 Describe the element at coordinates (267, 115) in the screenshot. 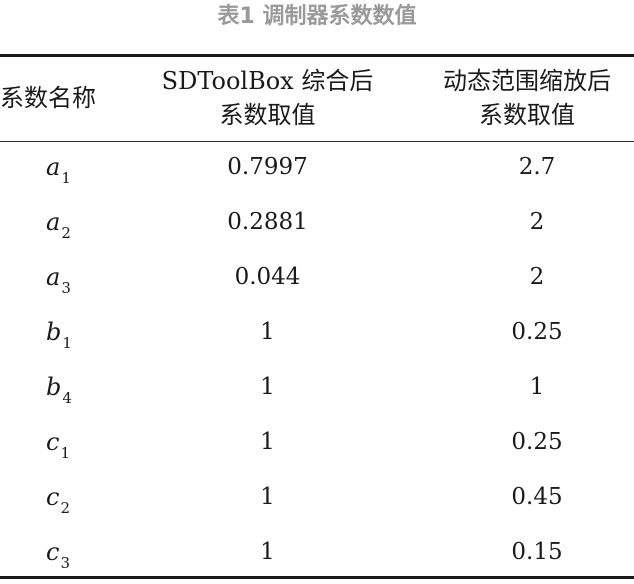

I see `header-sdtoolbox-line2: 系数取值` at that location.